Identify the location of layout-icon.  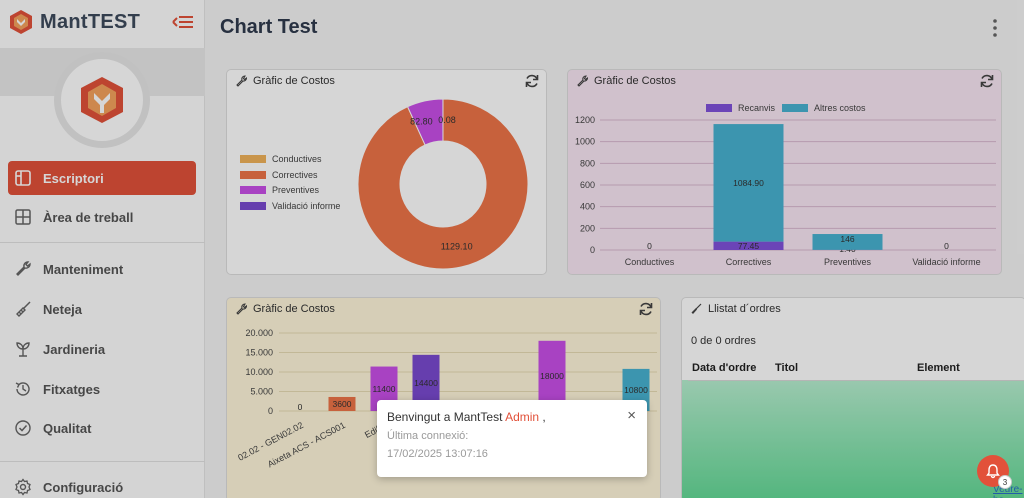
(23, 178).